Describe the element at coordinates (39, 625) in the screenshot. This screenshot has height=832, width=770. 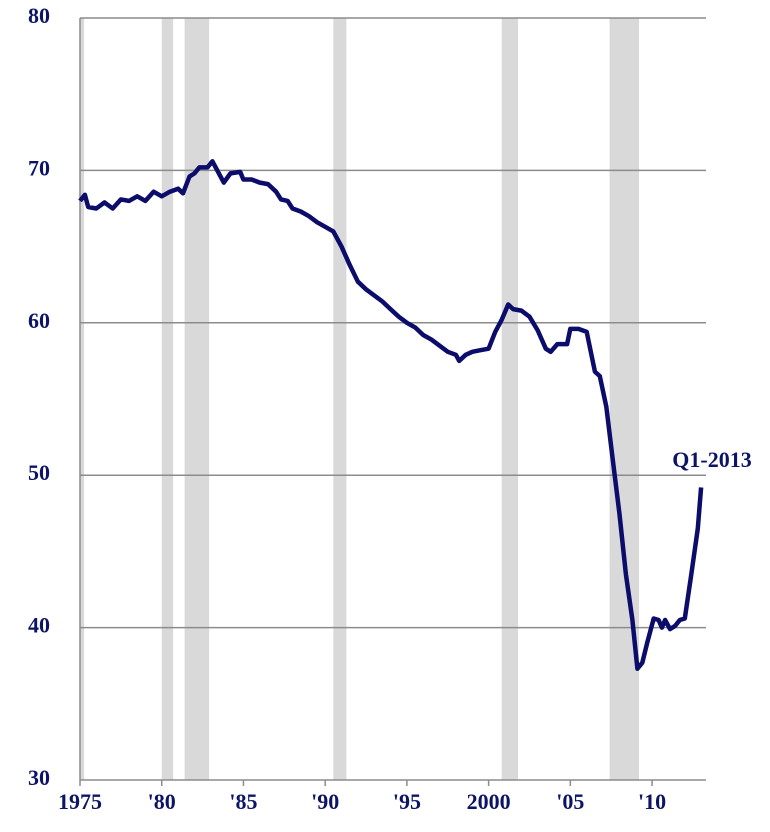
I see `y-tick-label: 40` at that location.